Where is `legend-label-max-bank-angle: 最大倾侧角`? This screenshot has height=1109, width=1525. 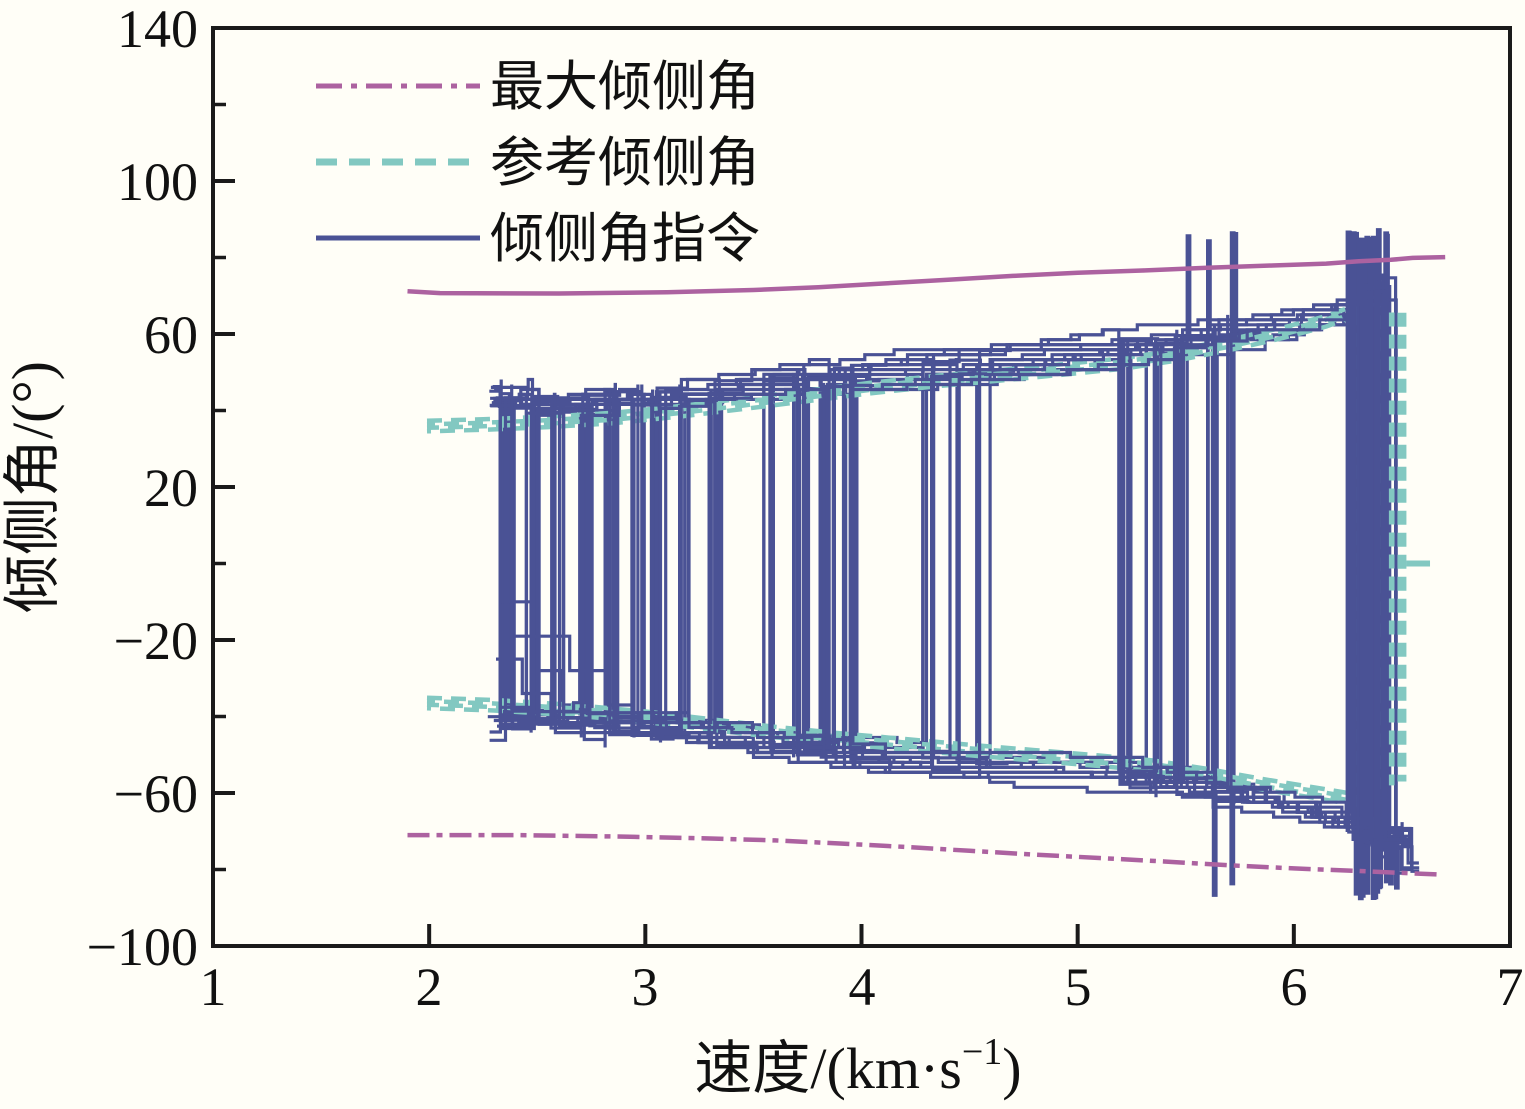
legend-label-max-bank-angle: 最大倾侧角 is located at coordinates (625, 87).